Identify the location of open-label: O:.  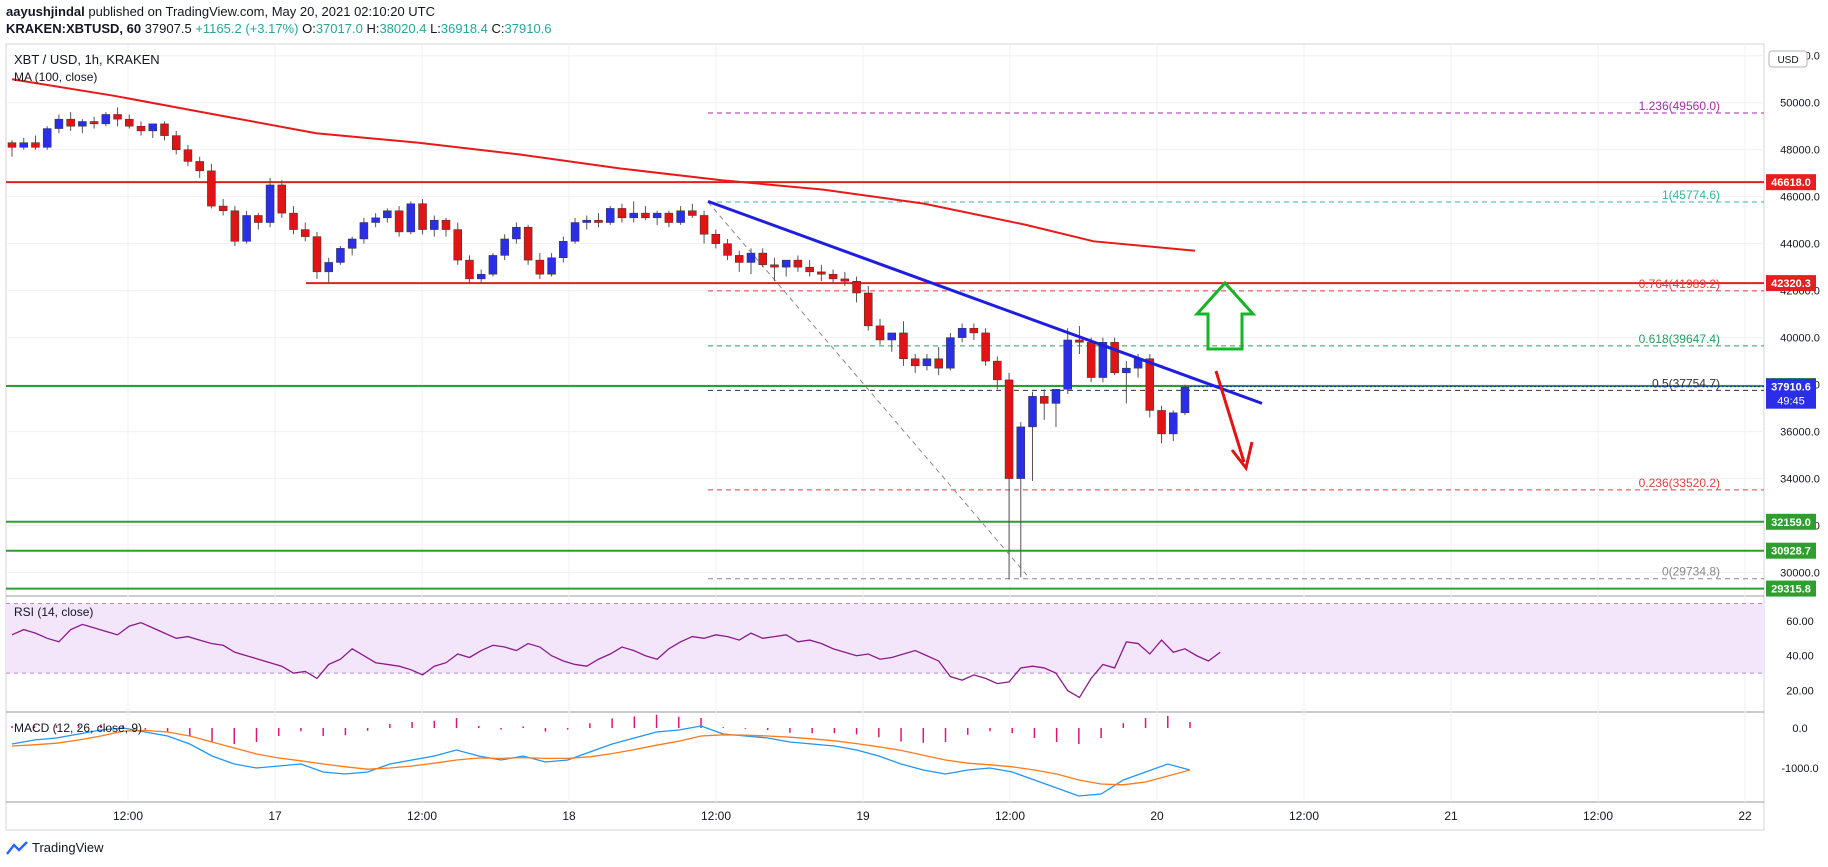
(309, 28).